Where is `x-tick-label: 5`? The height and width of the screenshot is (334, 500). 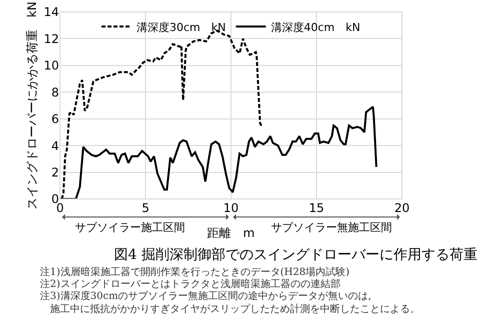 x-tick-label: 5 is located at coordinates (146, 208).